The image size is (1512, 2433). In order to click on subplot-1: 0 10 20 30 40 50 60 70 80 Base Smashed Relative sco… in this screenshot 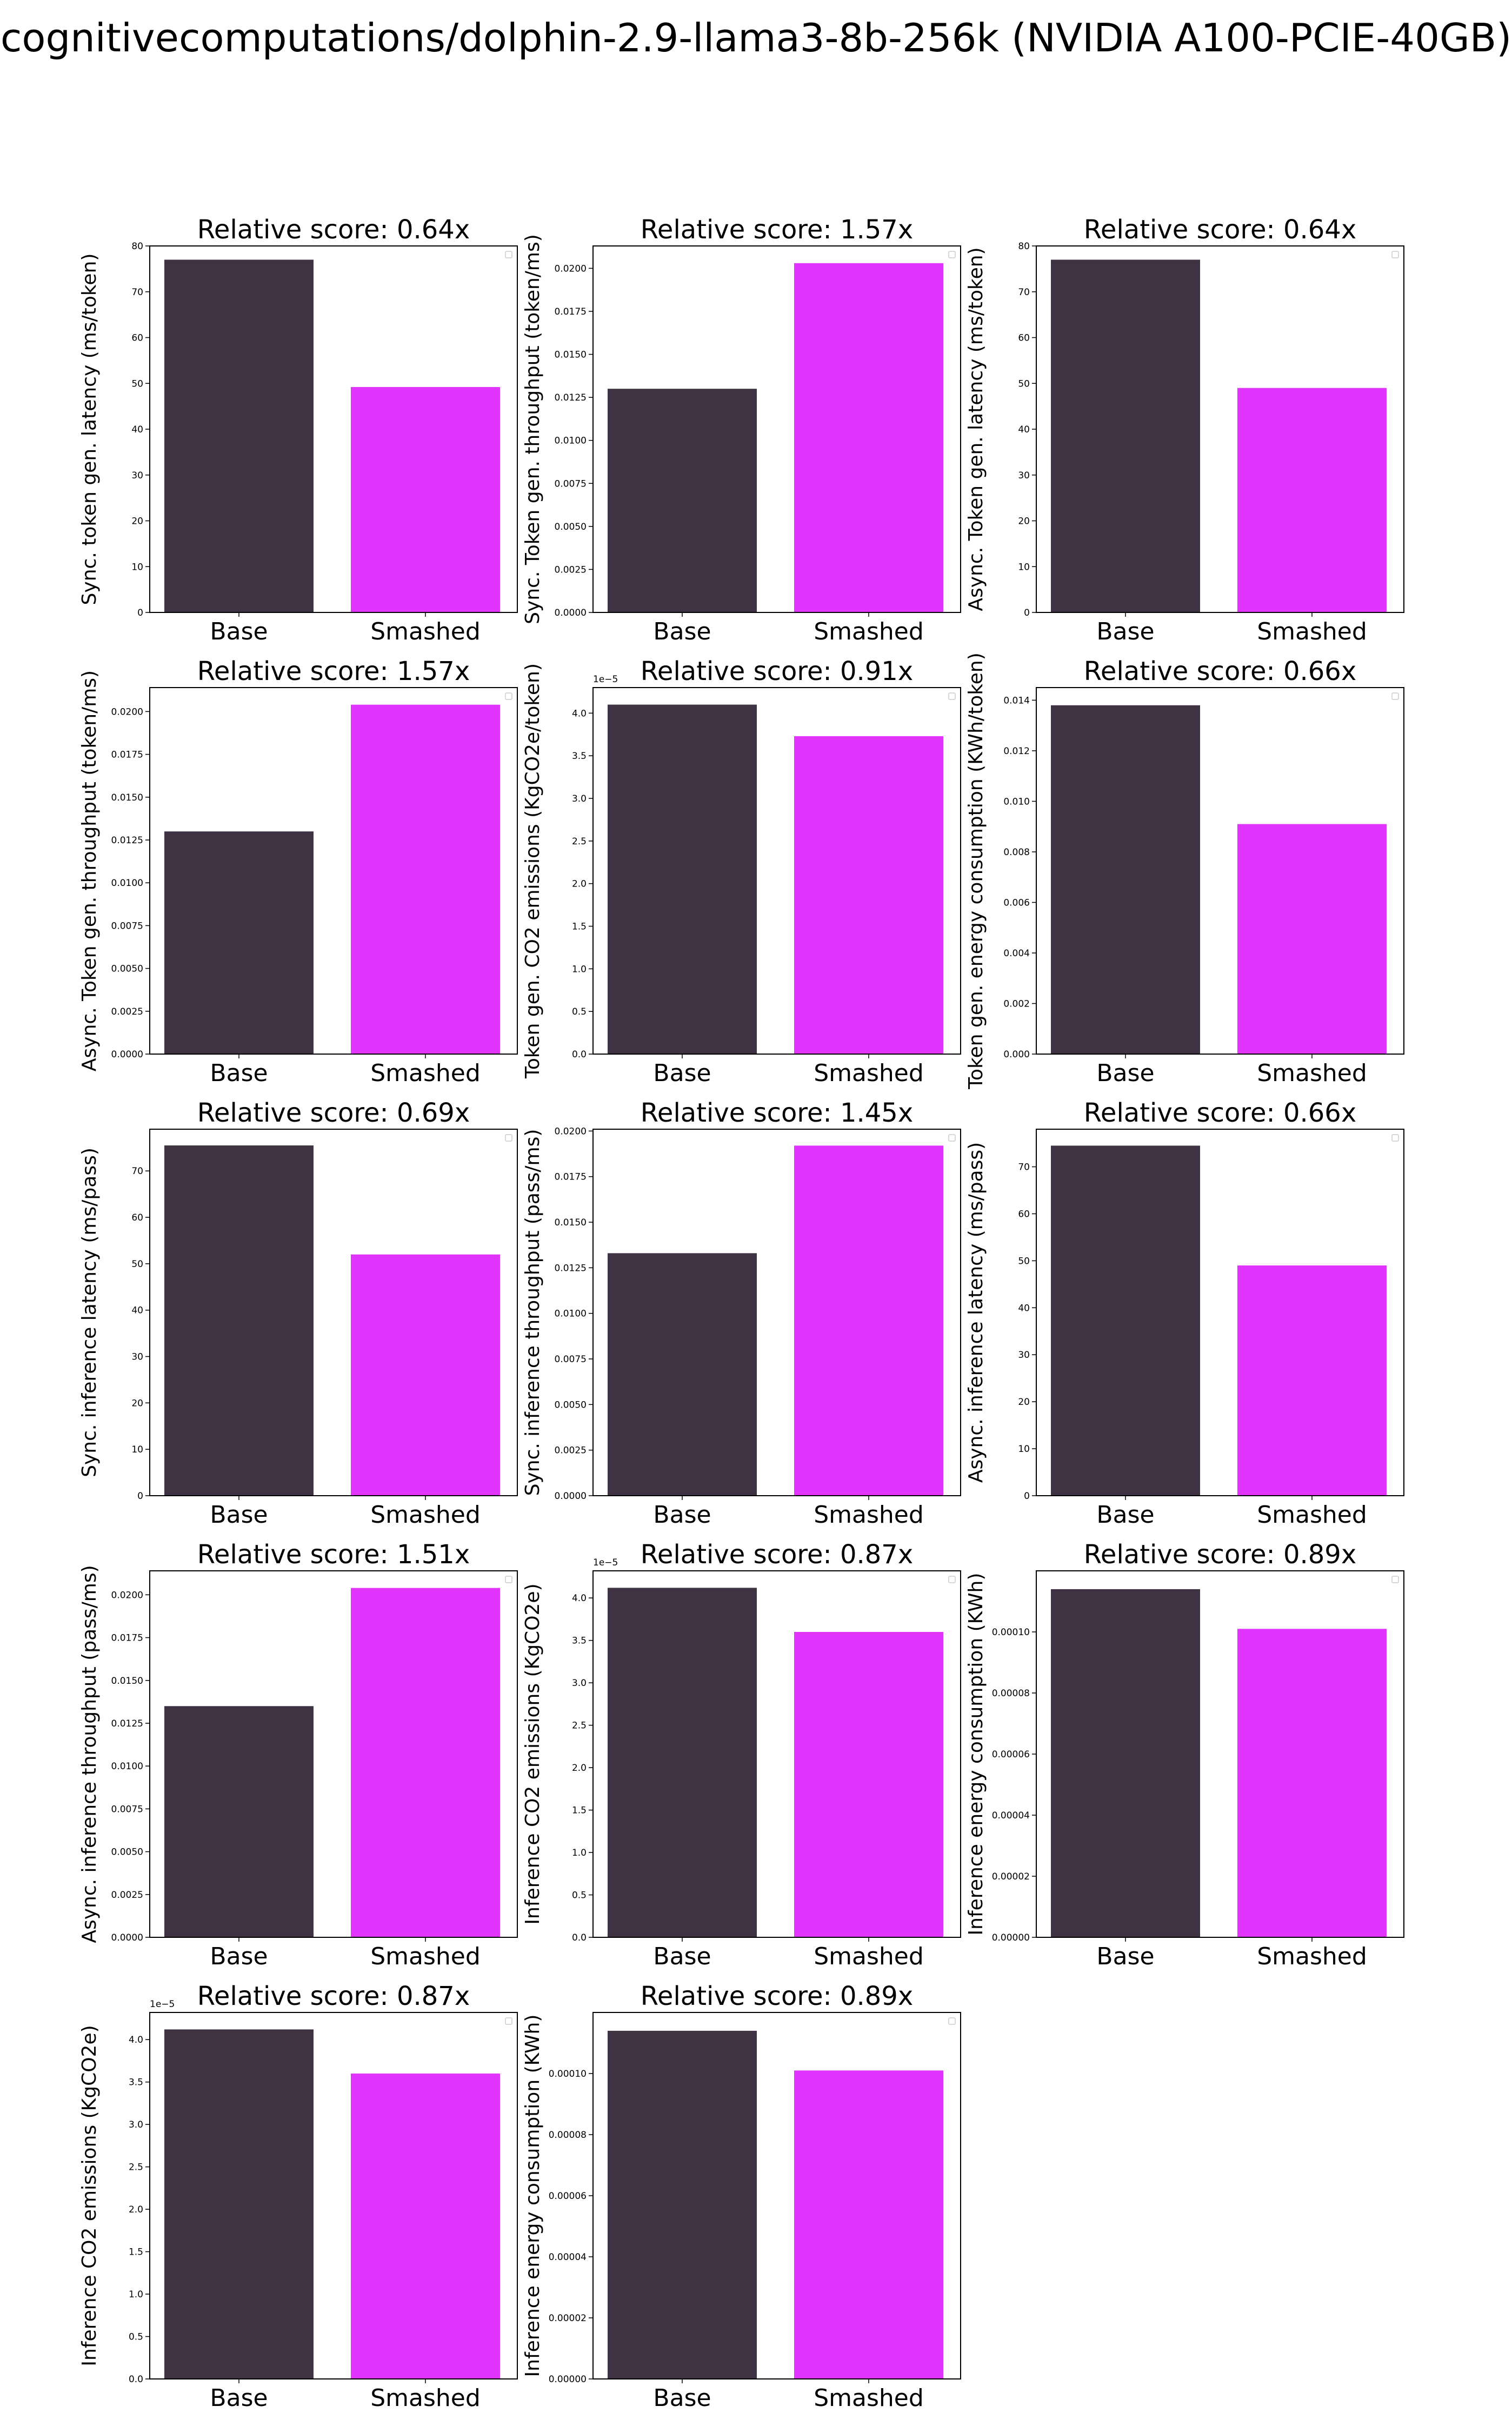, I will do `click(298, 430)`.